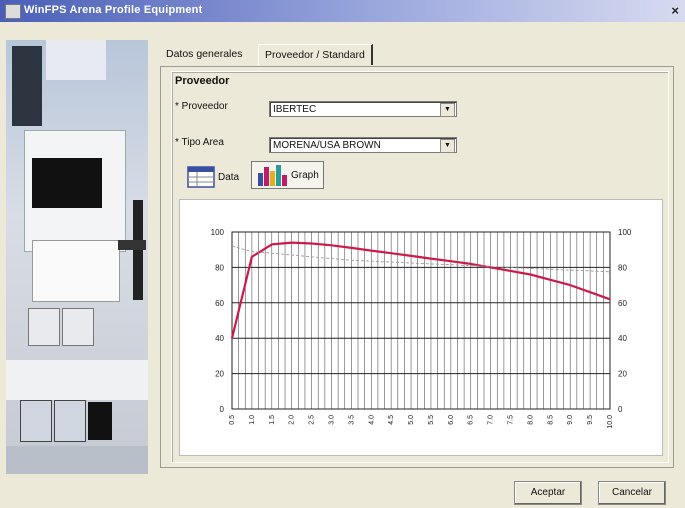 The height and width of the screenshot is (508, 685). I want to click on table-icon, so click(201, 177).